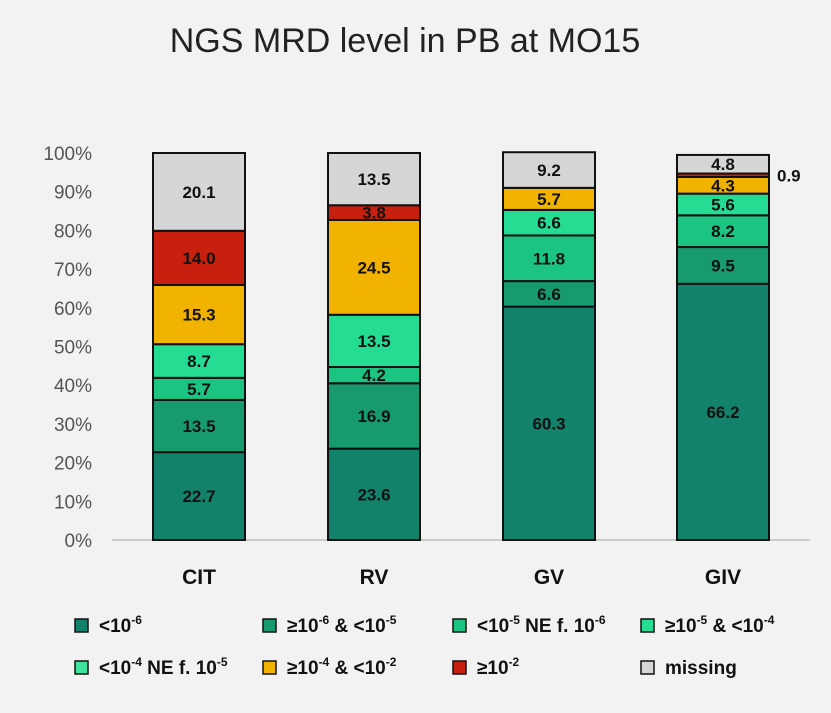 This screenshot has height=713, width=831. Describe the element at coordinates (342, 625) in the screenshot. I see `legend-label: ≥10-6​ & <10-5​` at that location.